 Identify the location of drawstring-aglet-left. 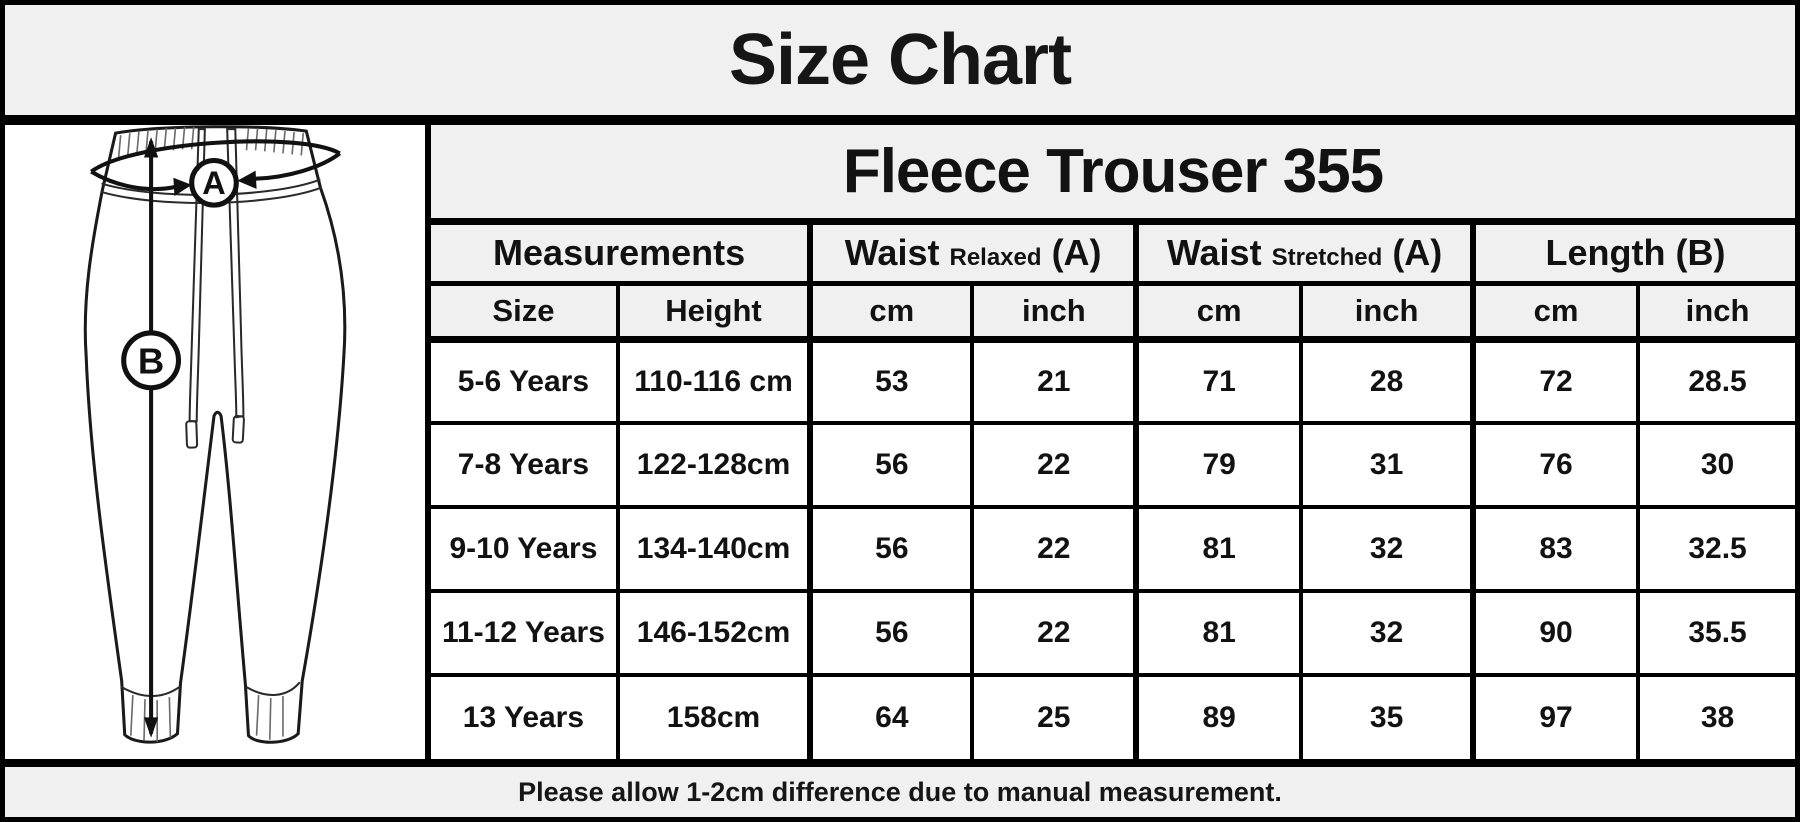
(192, 434).